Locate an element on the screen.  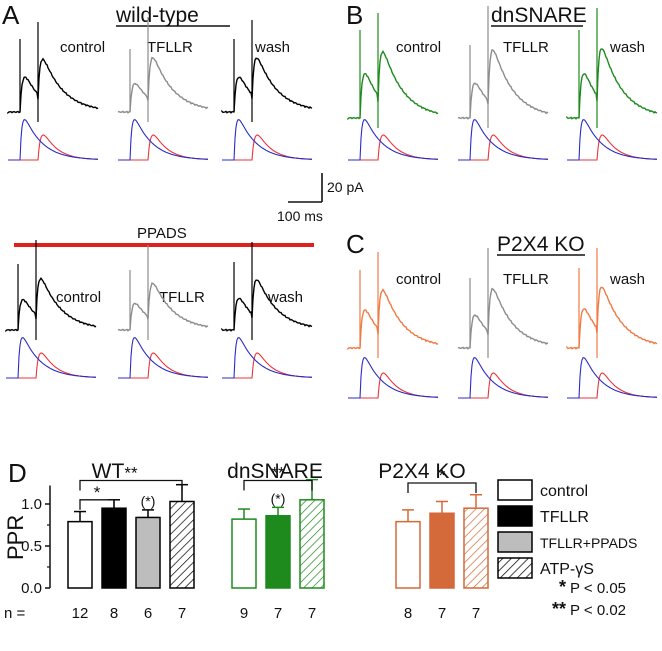
trace-a2-1-fit-first is located at coordinates (163, 358).